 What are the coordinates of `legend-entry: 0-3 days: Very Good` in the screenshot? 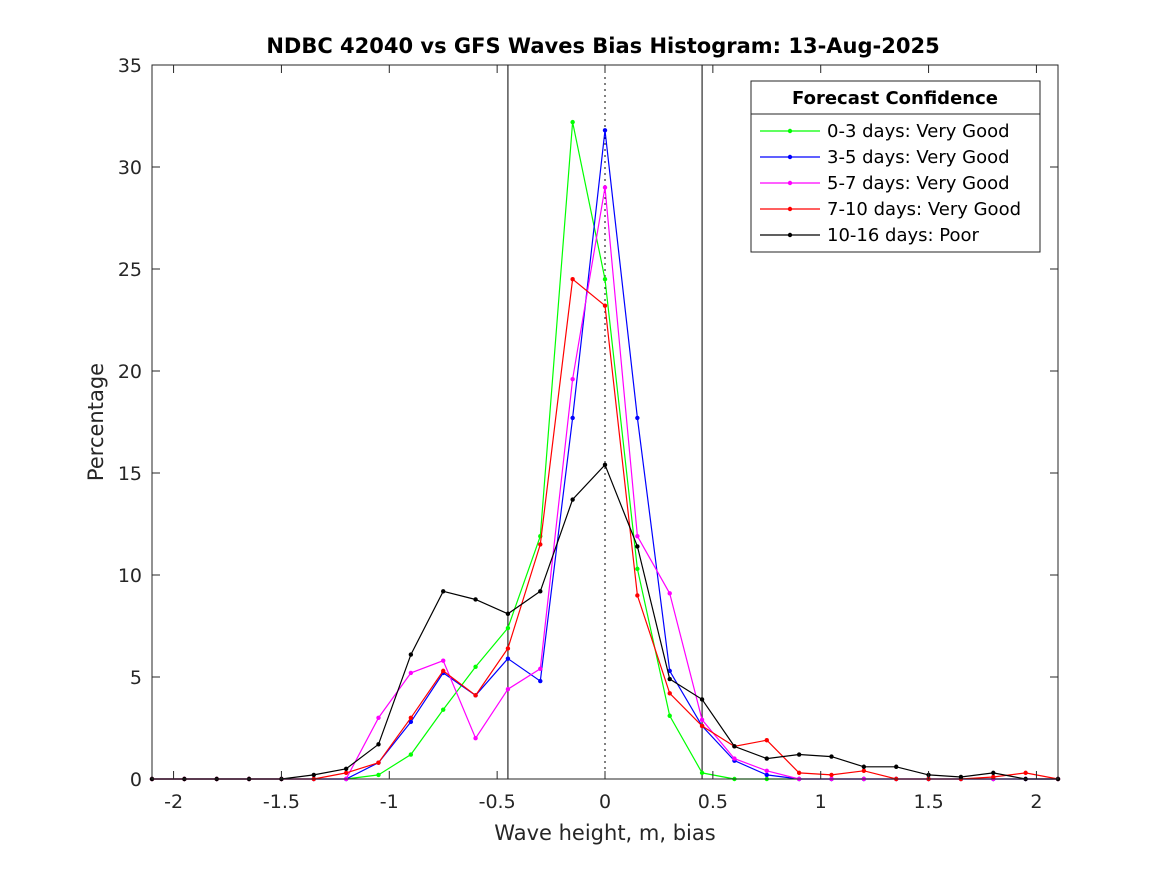 It's located at (885, 131).